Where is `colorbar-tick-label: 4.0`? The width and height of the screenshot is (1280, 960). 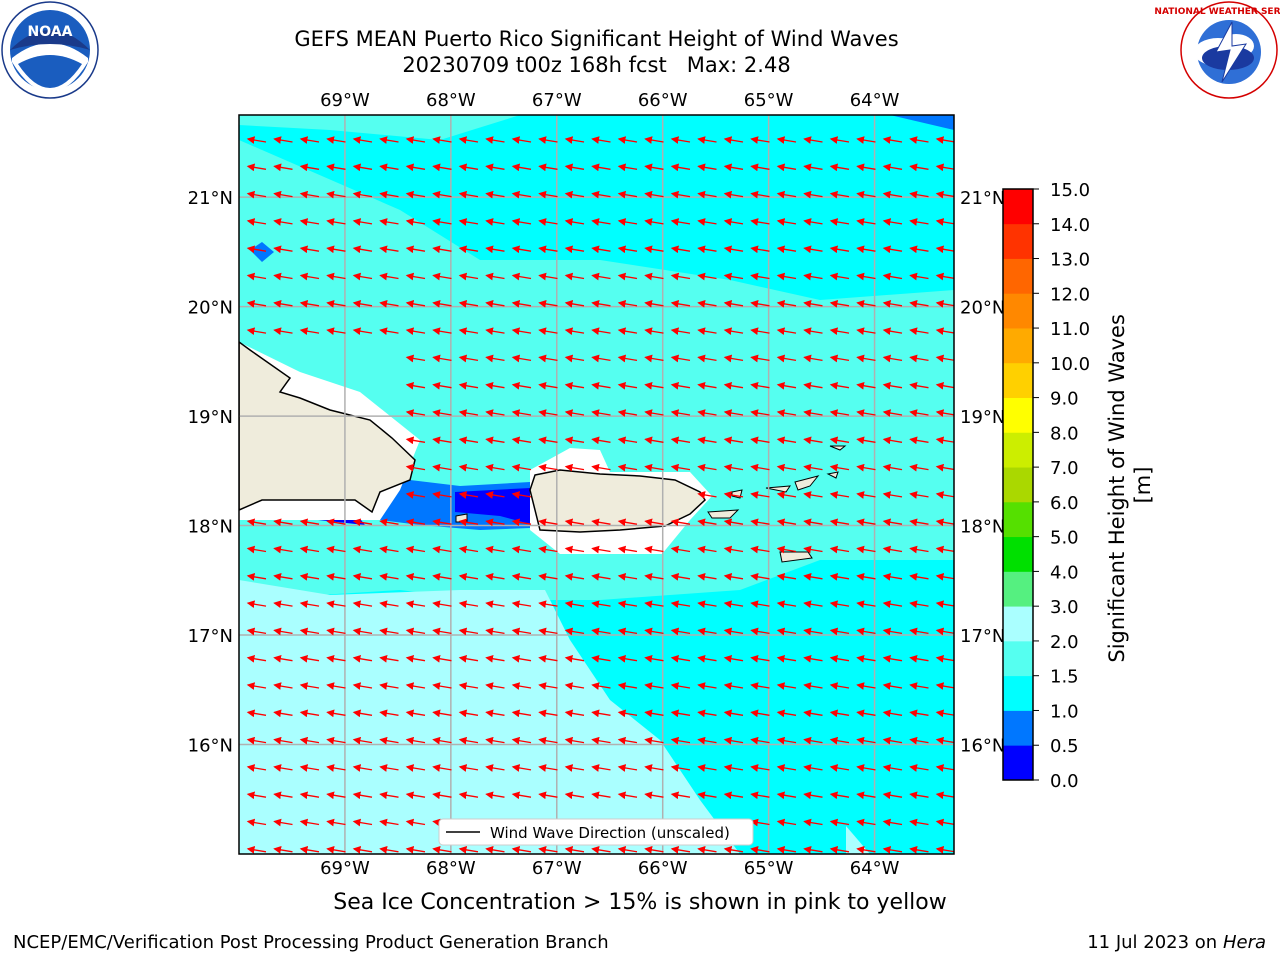 colorbar-tick-label: 4.0 is located at coordinates (1064, 572).